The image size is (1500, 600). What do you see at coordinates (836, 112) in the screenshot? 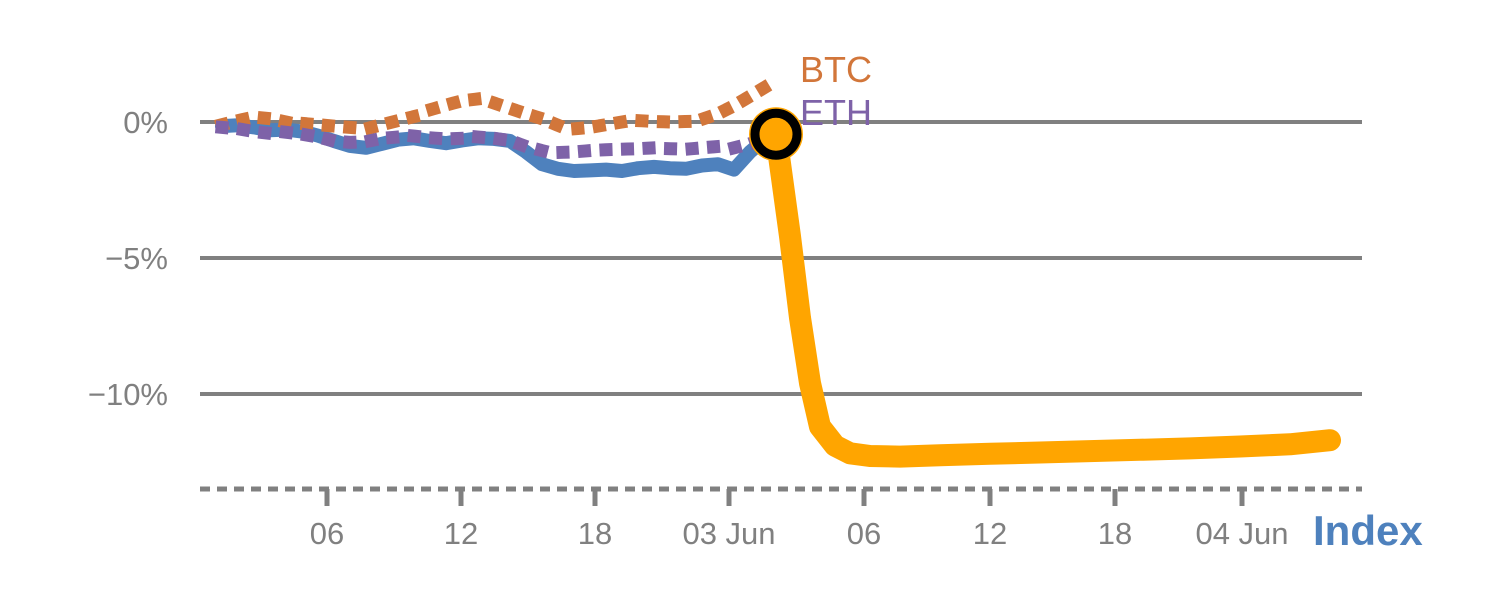
I see `series-label-eth: ETH` at bounding box center [836, 112].